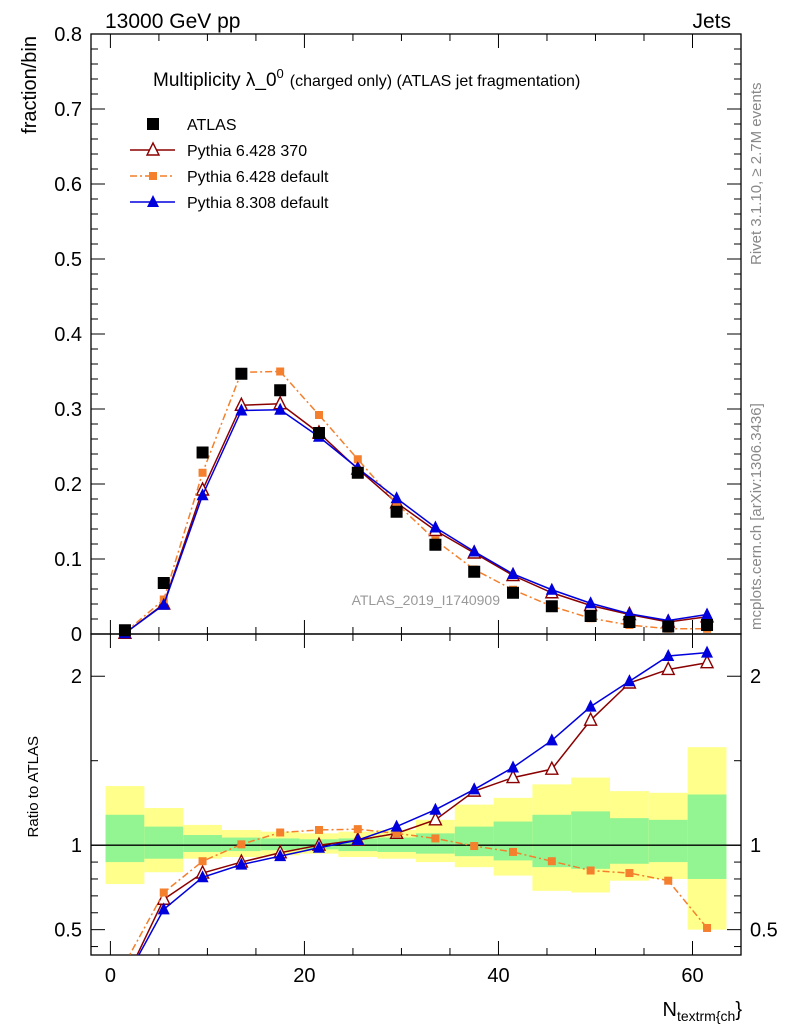 The height and width of the screenshot is (1024, 786). What do you see at coordinates (418, 891) in the screenshot?
I see `ratio-line` at bounding box center [418, 891].